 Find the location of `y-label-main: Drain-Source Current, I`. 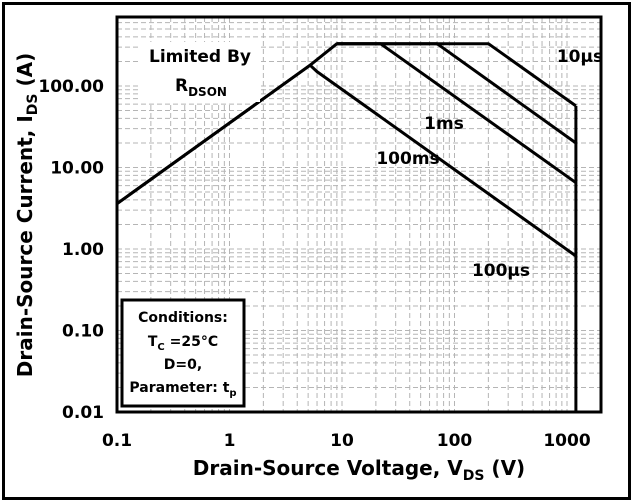

y-label-main: Drain-Source Current, I is located at coordinates (25, 246).